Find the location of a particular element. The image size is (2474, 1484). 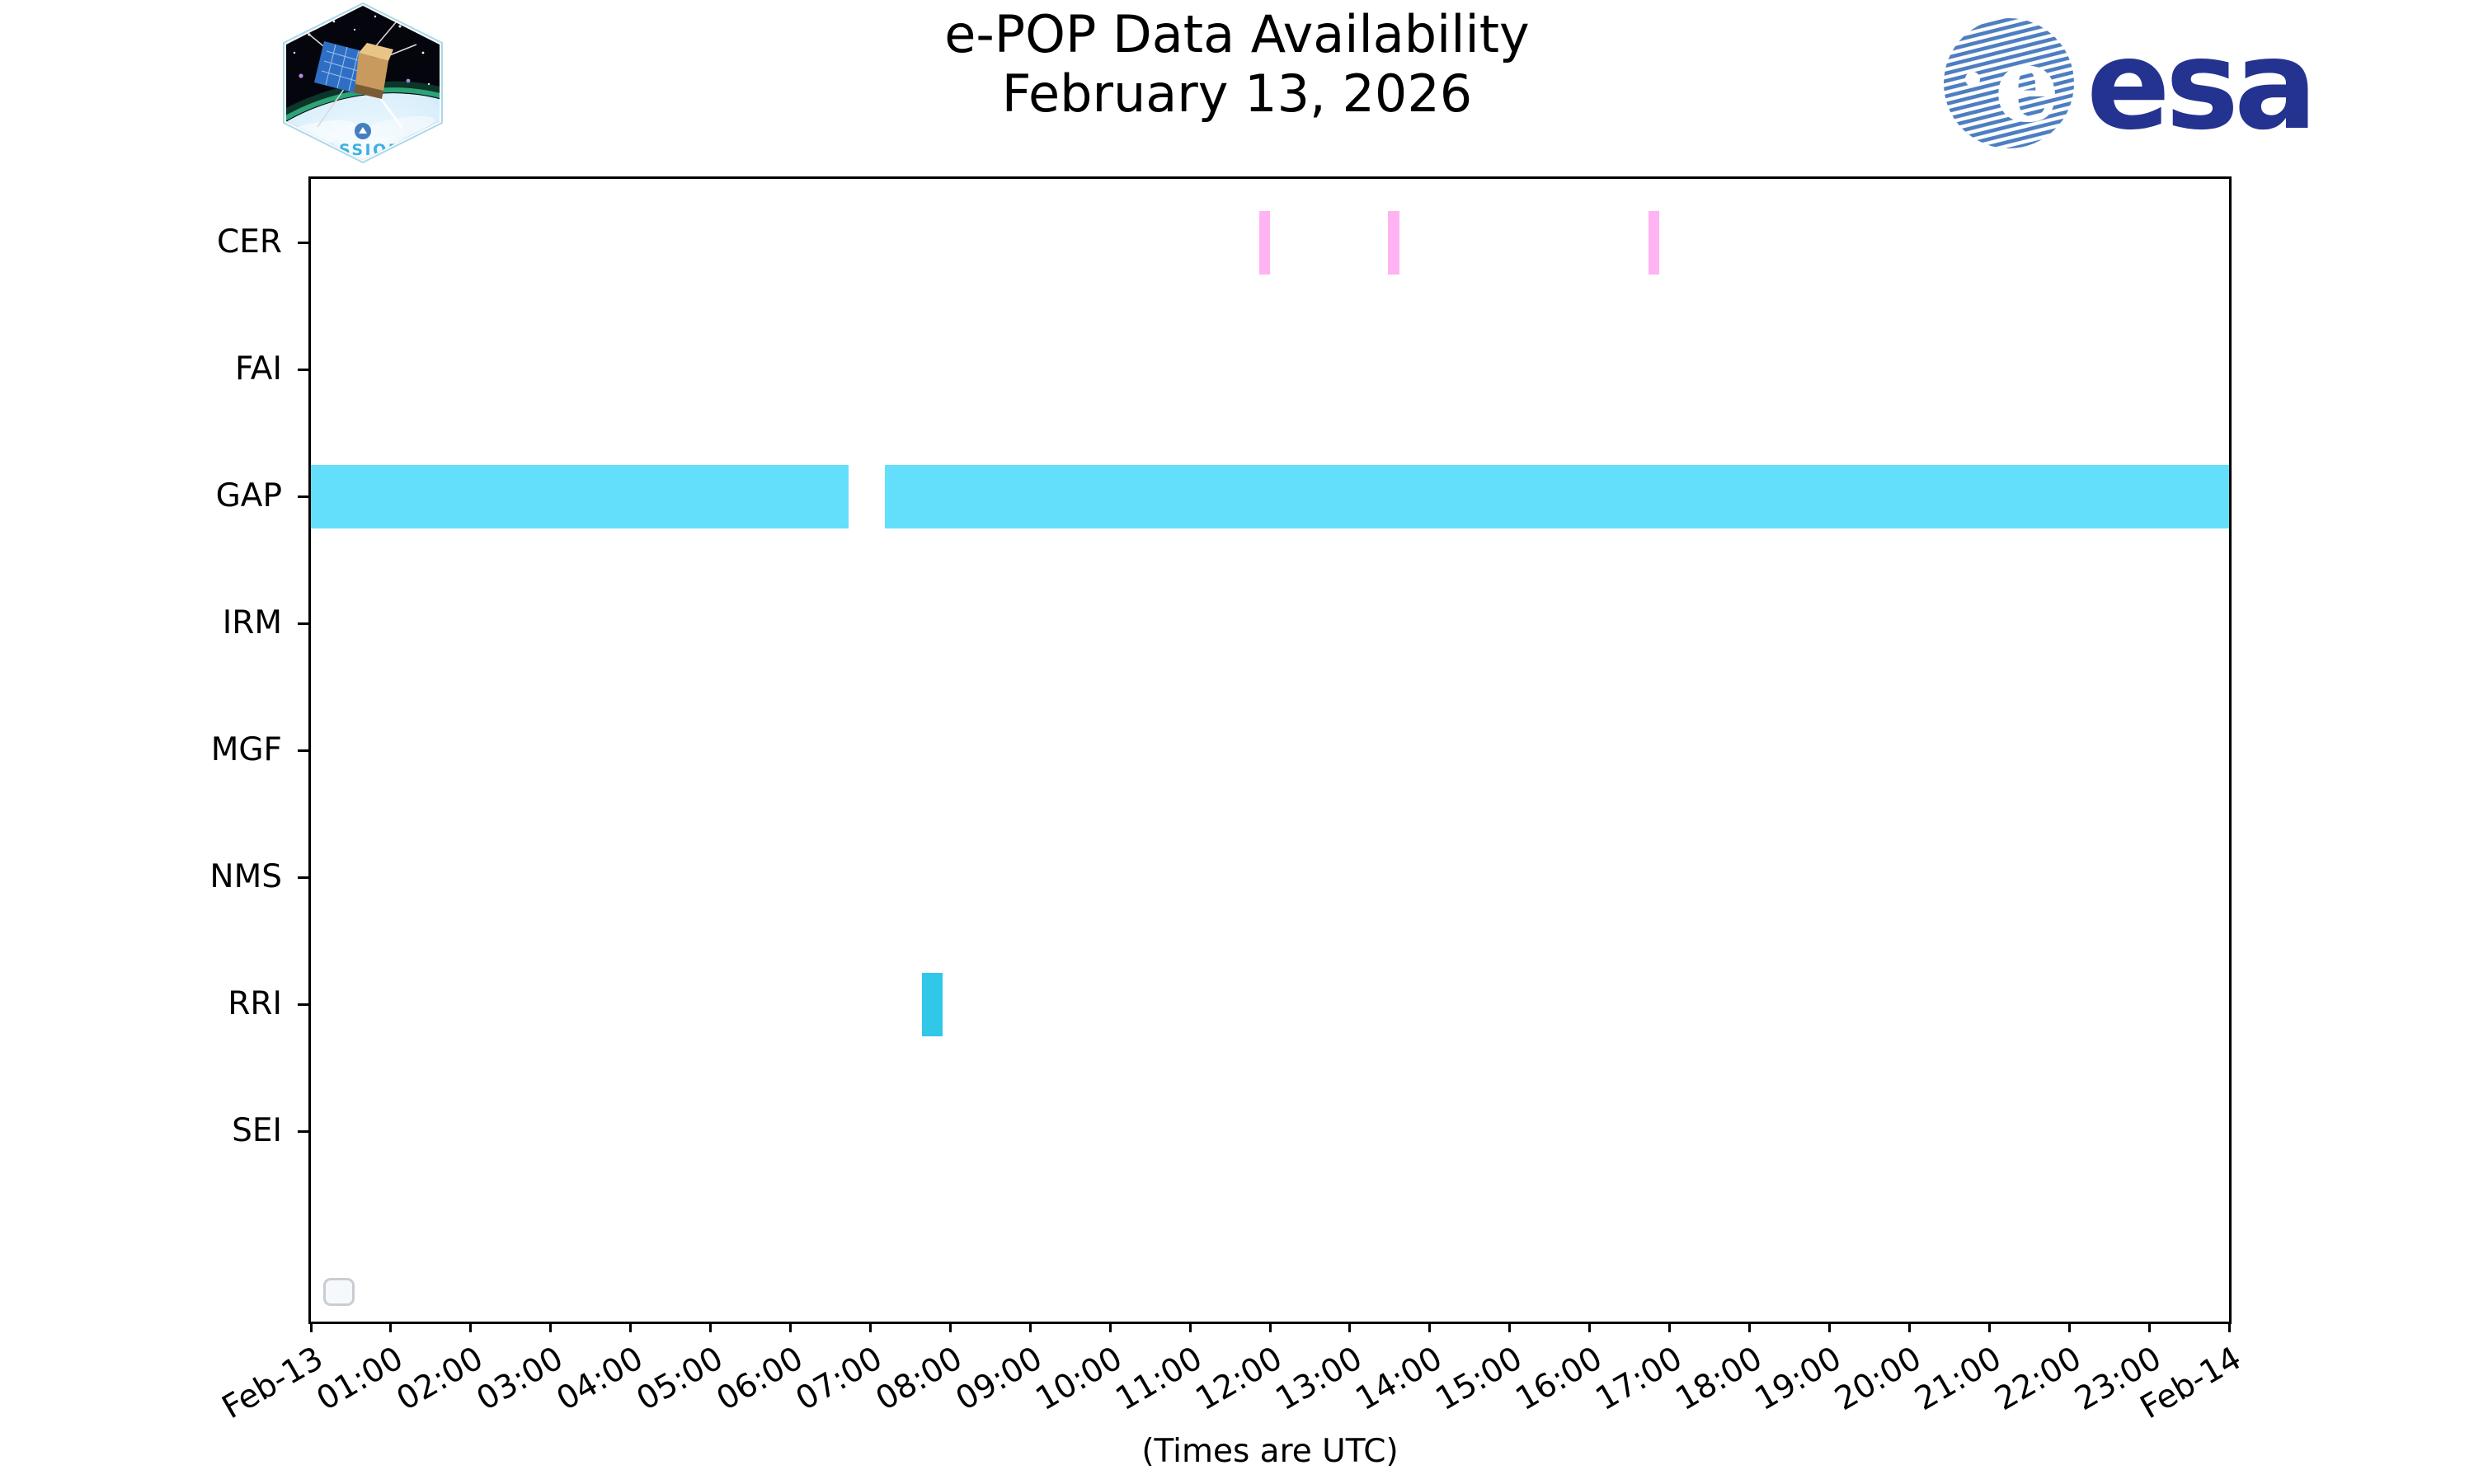

x-axis-label: (Times are UTC) is located at coordinates (1270, 1452).